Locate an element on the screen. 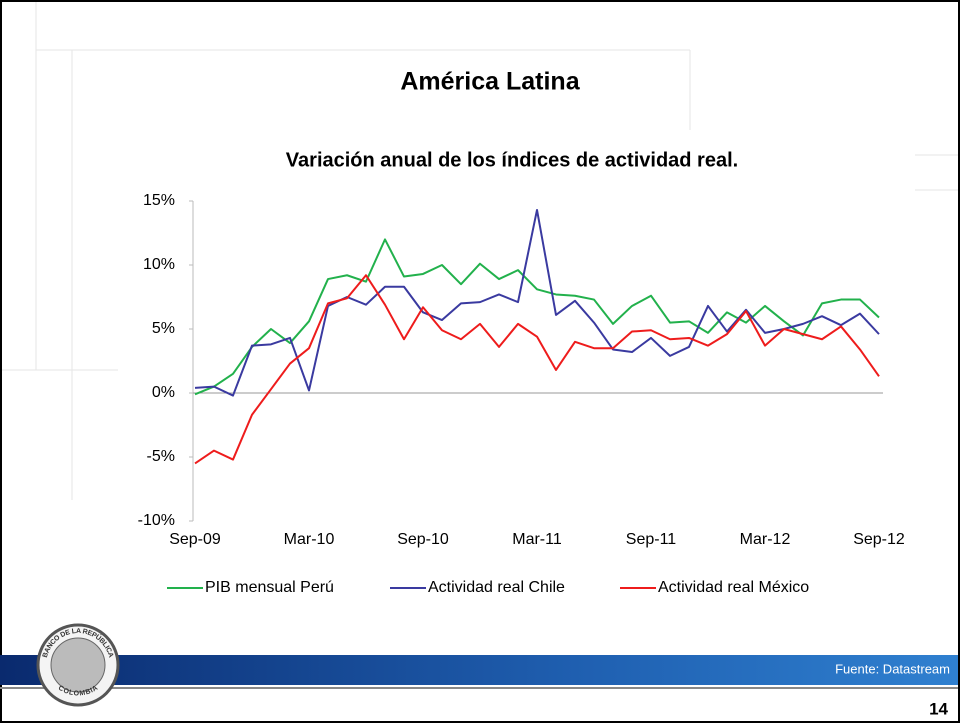  footer-bar is located at coordinates (479, 670).